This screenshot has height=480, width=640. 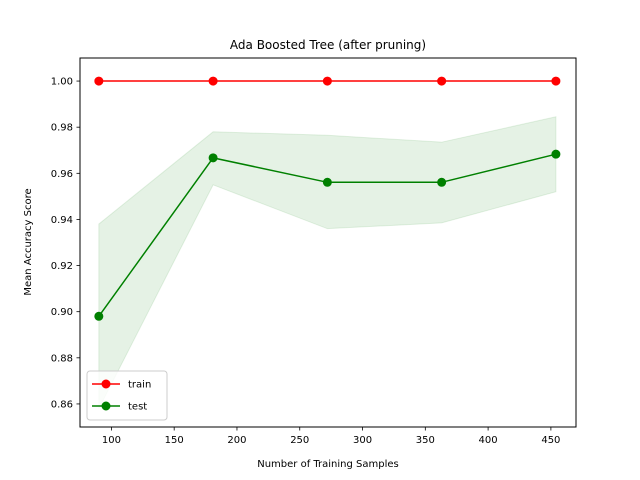 What do you see at coordinates (174, 440) in the screenshot?
I see `x-tick-label: 150` at bounding box center [174, 440].